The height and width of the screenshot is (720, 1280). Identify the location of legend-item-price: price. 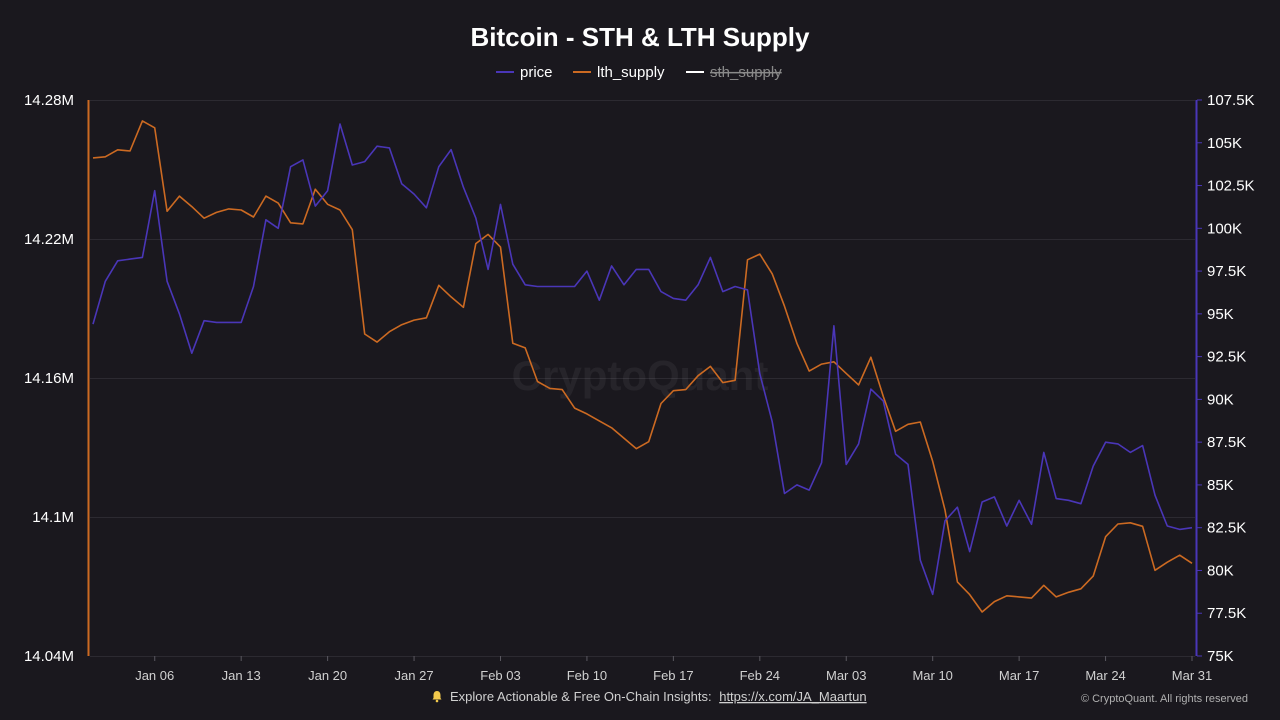
(524, 72).